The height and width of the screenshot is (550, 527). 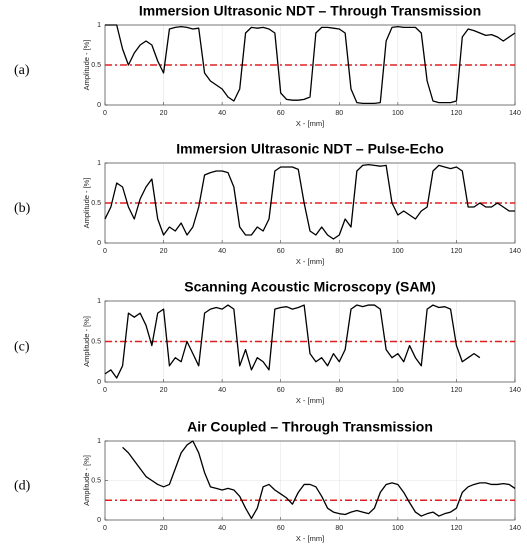 What do you see at coordinates (310, 149) in the screenshot?
I see `chart-title: Immersion Ultrasonic NDT – Pulse-Echo` at bounding box center [310, 149].